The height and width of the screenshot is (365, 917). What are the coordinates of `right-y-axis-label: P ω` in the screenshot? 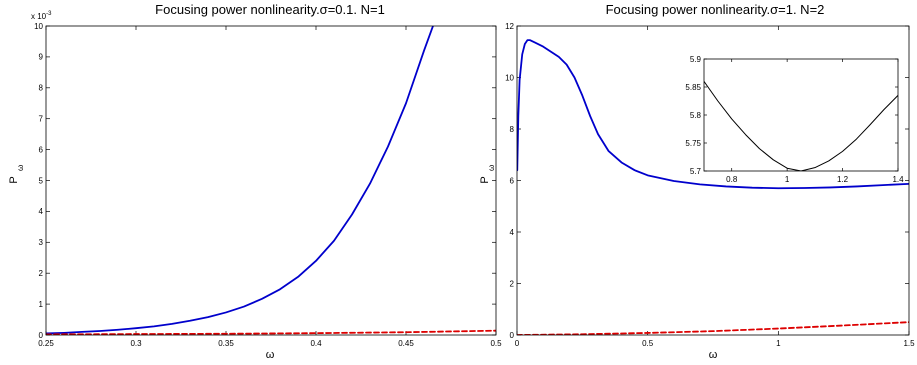 It's located at (487, 174).